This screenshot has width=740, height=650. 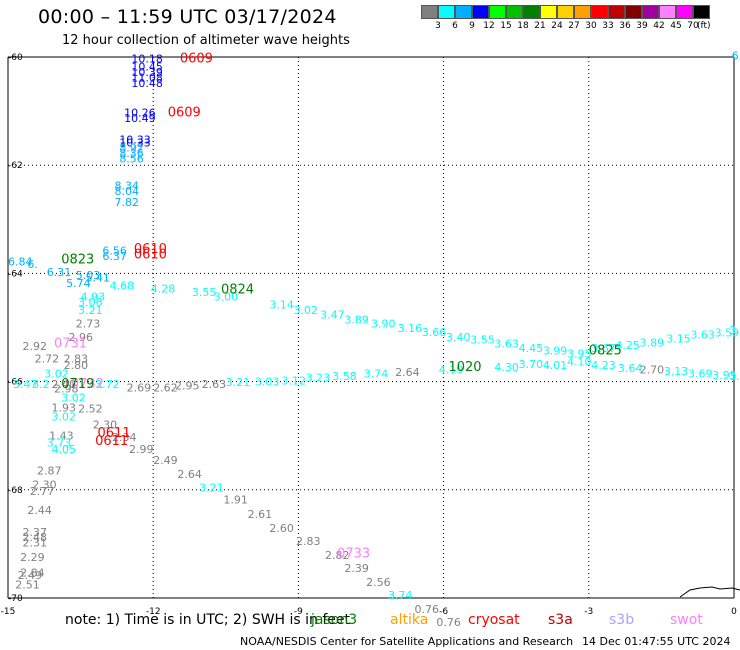 I want to click on legend-label: 33, so click(x=608, y=26).